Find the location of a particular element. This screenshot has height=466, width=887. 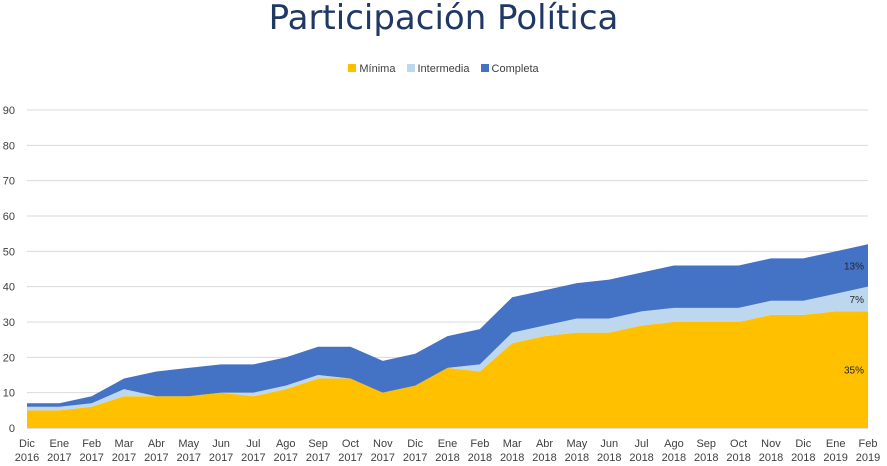

y-tick-label: 20 is located at coordinates (9, 358).